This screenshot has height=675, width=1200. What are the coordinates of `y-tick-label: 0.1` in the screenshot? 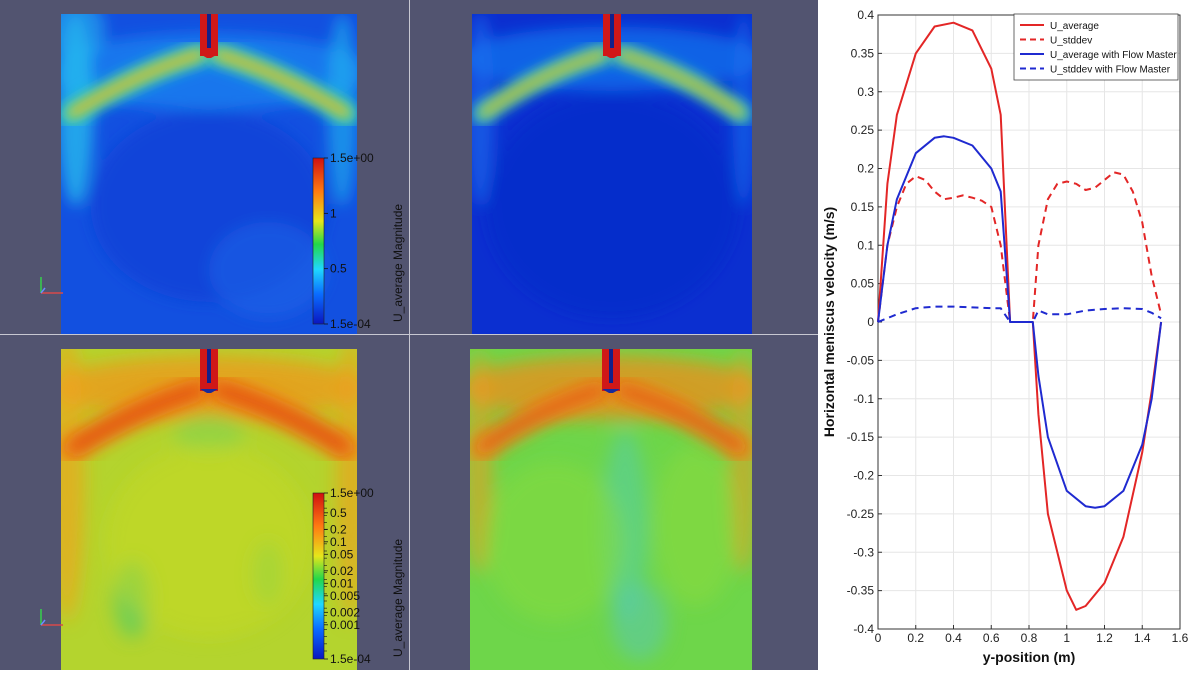 It's located at (865, 245).